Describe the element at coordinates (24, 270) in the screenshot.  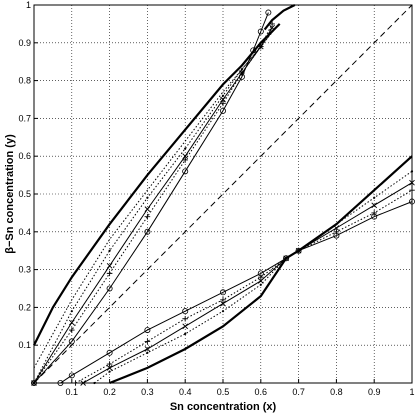
I see `y-tick-label: 0.3` at that location.